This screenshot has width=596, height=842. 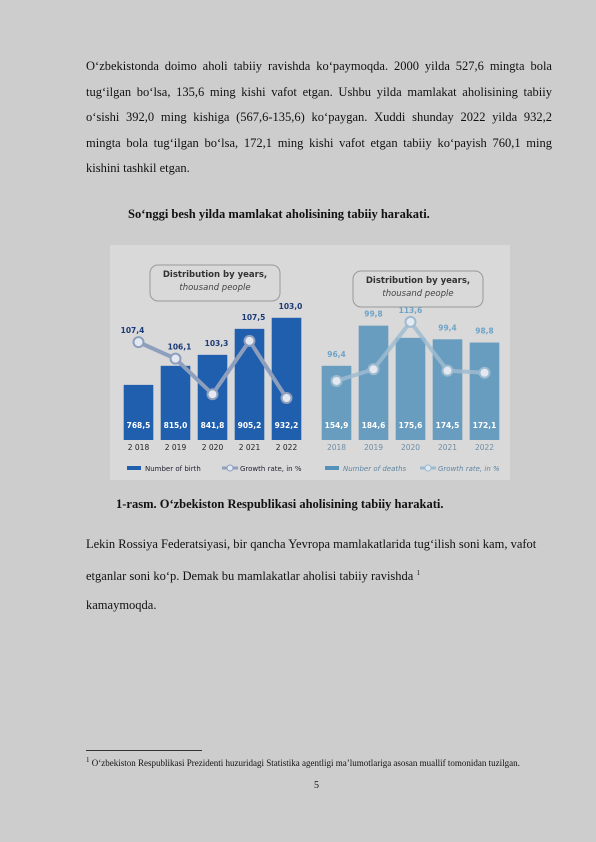 I want to click on x-tick-label: 2018, so click(x=336, y=447).